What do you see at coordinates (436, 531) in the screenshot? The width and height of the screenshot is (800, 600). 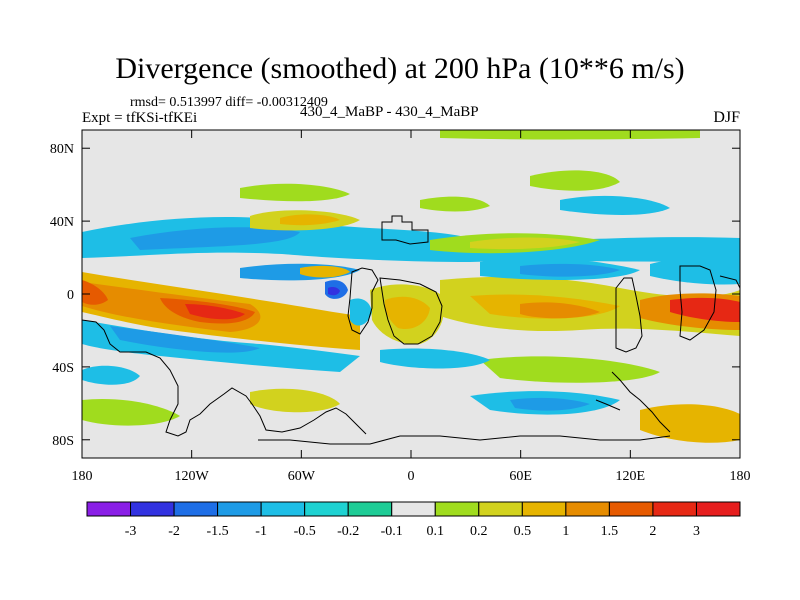 I see `colorbar-label: 0.1` at bounding box center [436, 531].